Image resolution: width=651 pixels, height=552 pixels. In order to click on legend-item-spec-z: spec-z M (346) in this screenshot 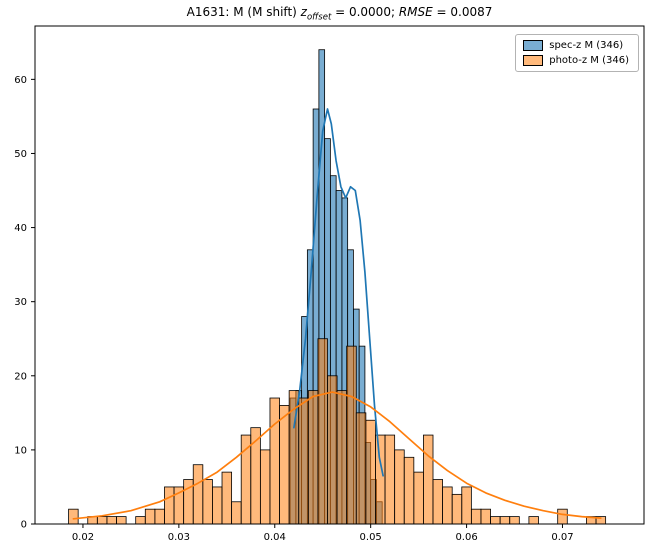, I will do `click(576, 45)`.